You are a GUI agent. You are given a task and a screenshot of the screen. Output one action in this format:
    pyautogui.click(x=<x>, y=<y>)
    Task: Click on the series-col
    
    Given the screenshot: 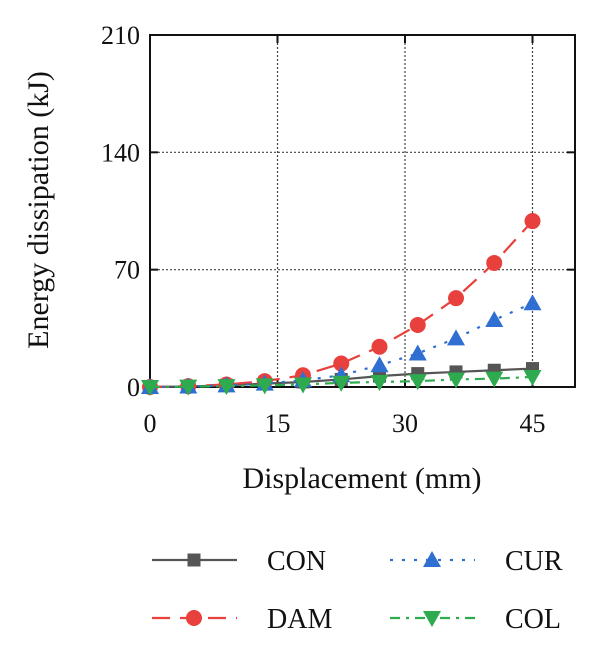 What is the action you would take?
    pyautogui.click(x=341, y=382)
    